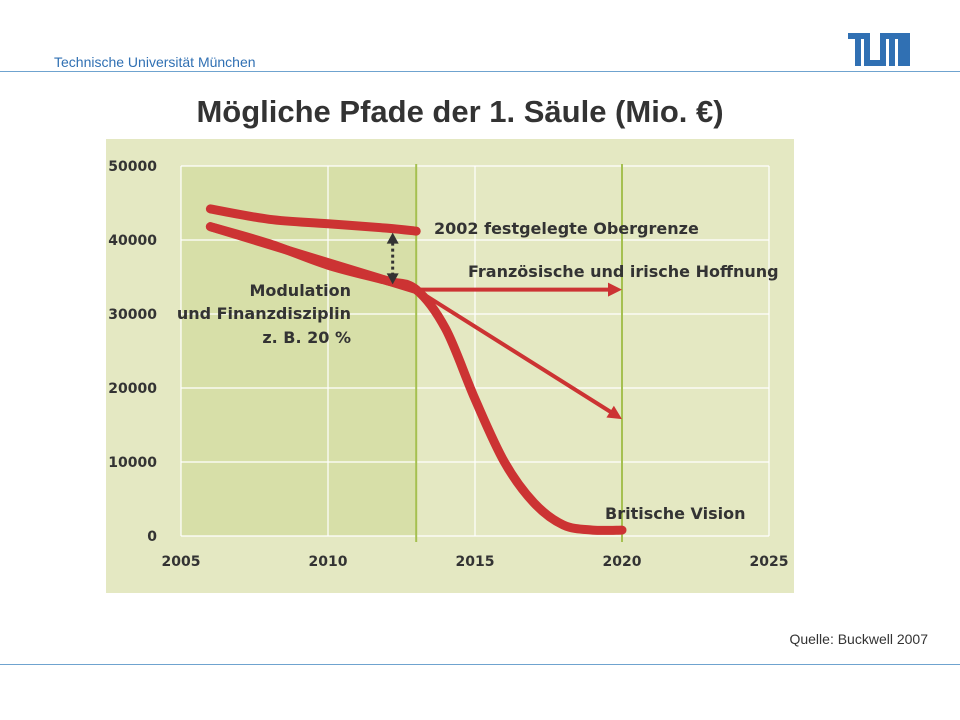 This screenshot has width=960, height=720. What do you see at coordinates (392, 279) in the screenshot?
I see `modulation-arrowhead-down` at bounding box center [392, 279].